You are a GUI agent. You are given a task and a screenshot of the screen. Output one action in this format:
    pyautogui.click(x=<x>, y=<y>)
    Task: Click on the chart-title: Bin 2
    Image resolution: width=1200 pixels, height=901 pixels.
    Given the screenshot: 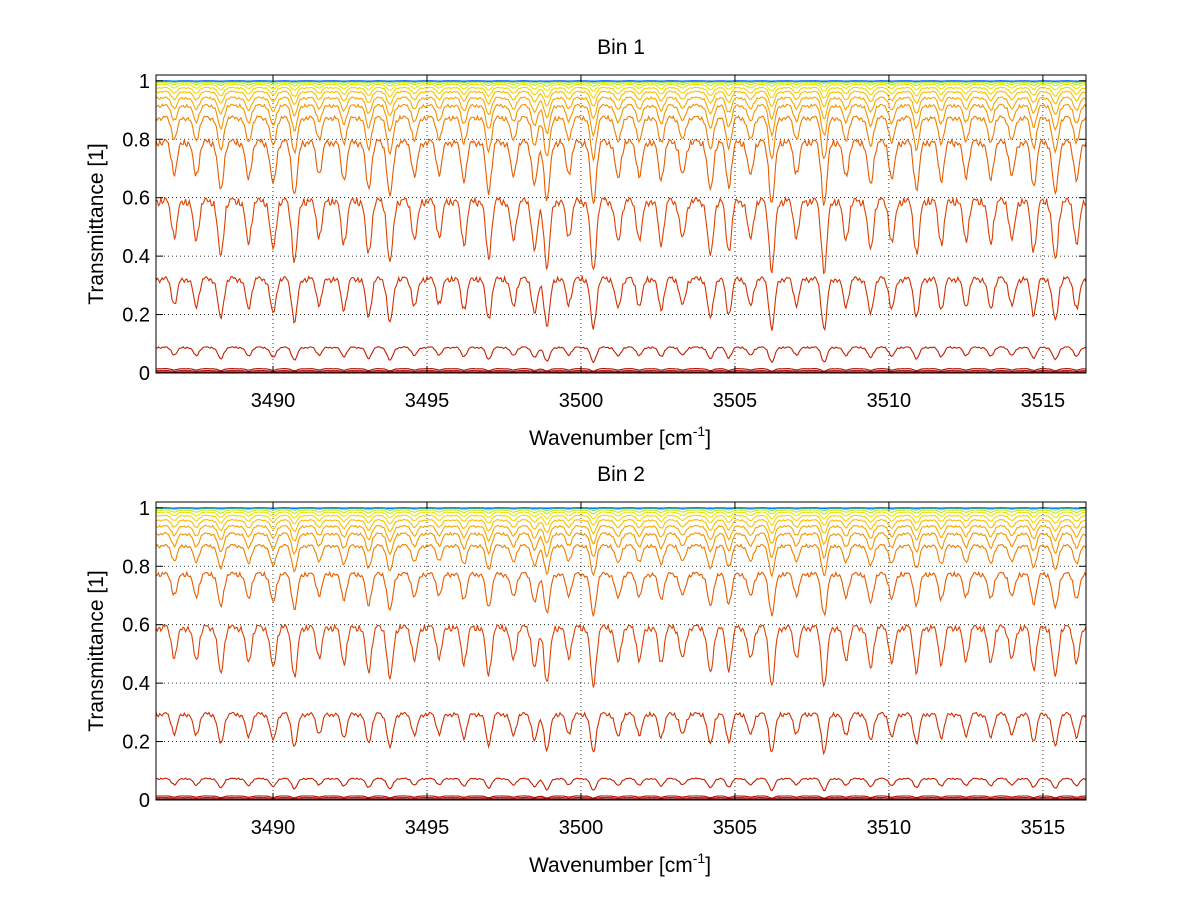 What is the action you would take?
    pyautogui.click(x=621, y=474)
    